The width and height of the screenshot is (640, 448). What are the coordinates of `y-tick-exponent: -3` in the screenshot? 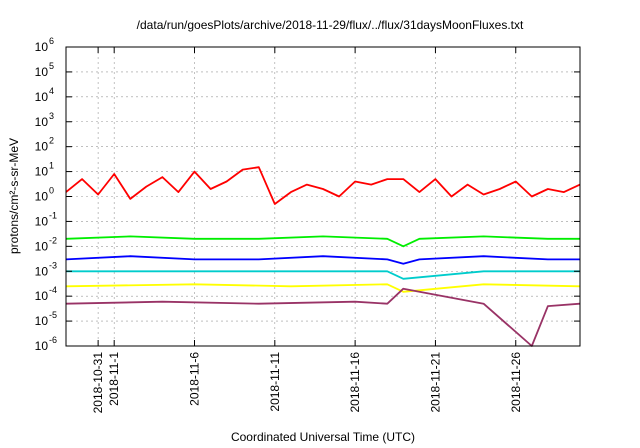 It's located at (53, 265).